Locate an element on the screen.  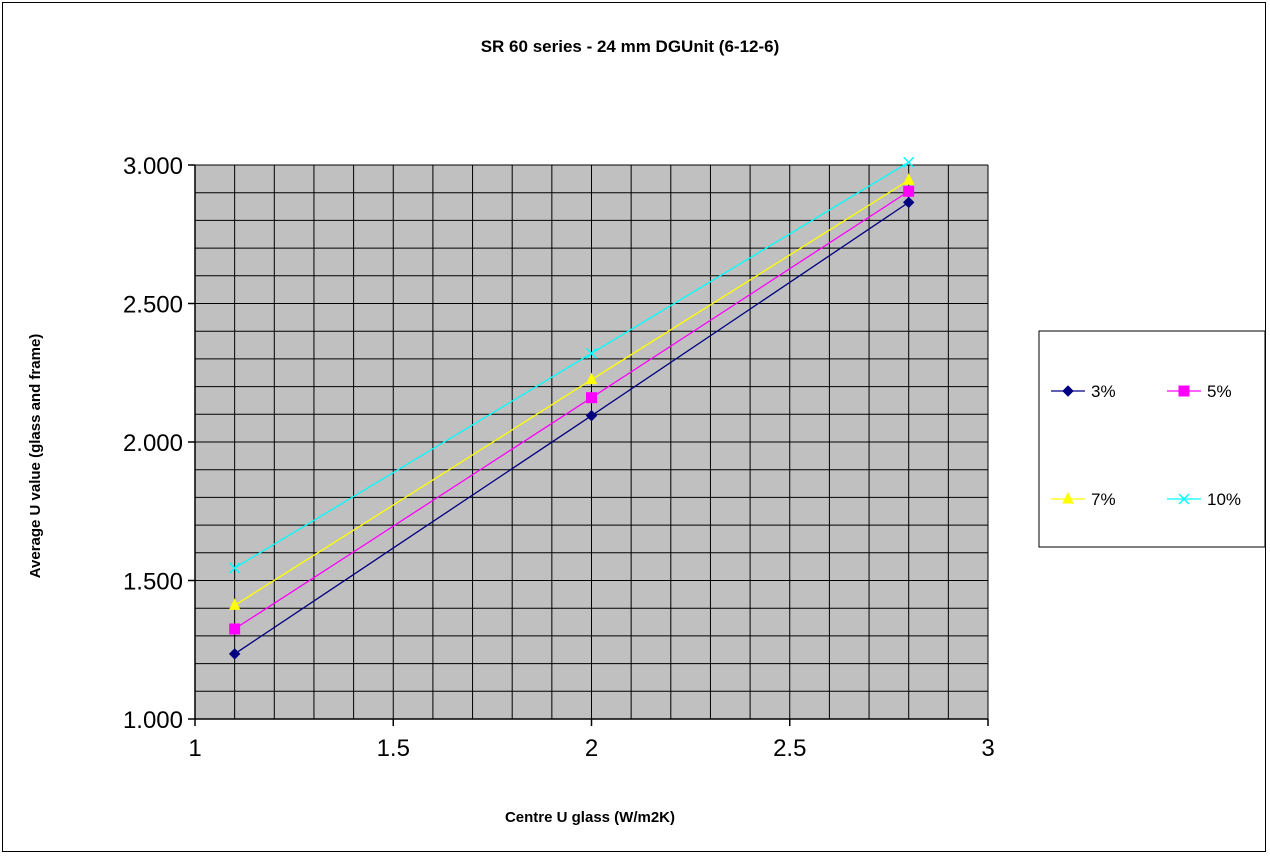
legend-box is located at coordinates (1152, 439).